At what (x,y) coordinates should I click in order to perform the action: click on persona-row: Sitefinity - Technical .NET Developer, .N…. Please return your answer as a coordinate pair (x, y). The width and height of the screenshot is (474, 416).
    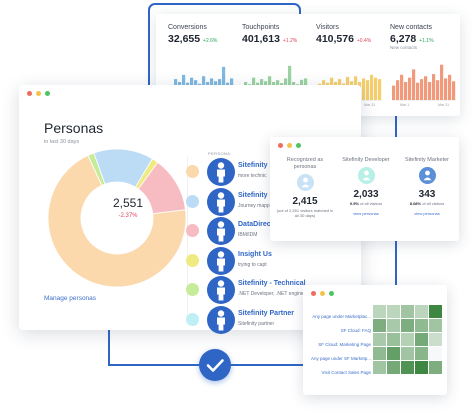
    Looking at the image, I should click on (273, 290).